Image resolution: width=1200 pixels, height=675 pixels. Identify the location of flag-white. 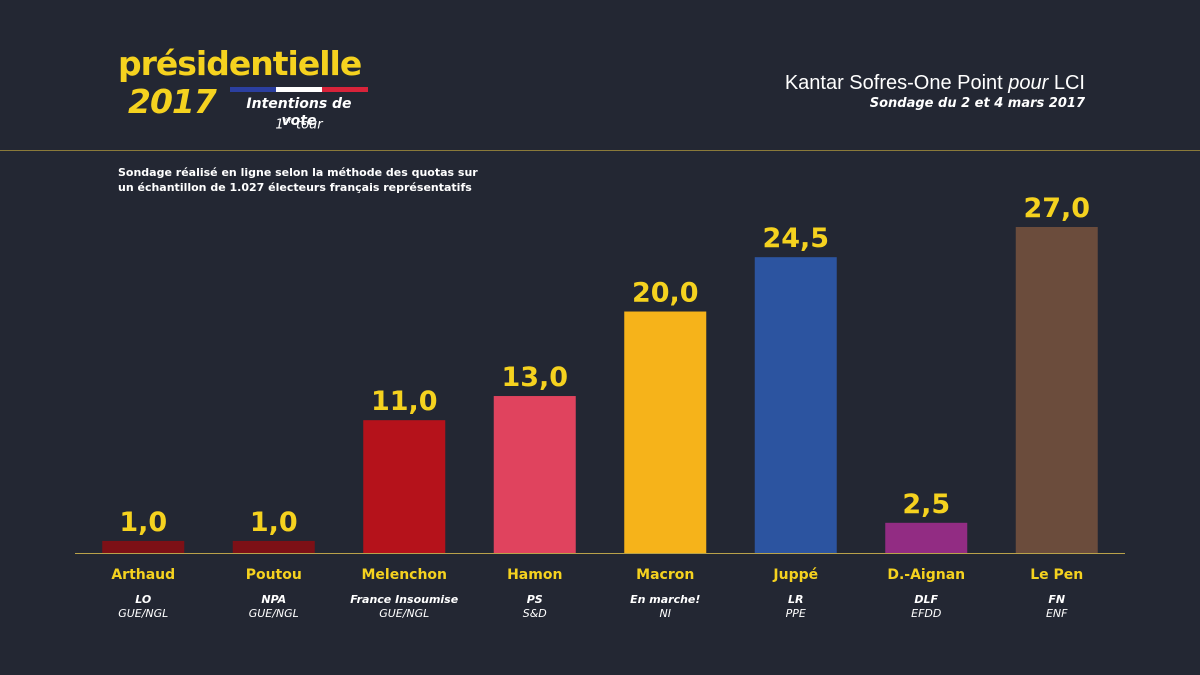
(299, 89).